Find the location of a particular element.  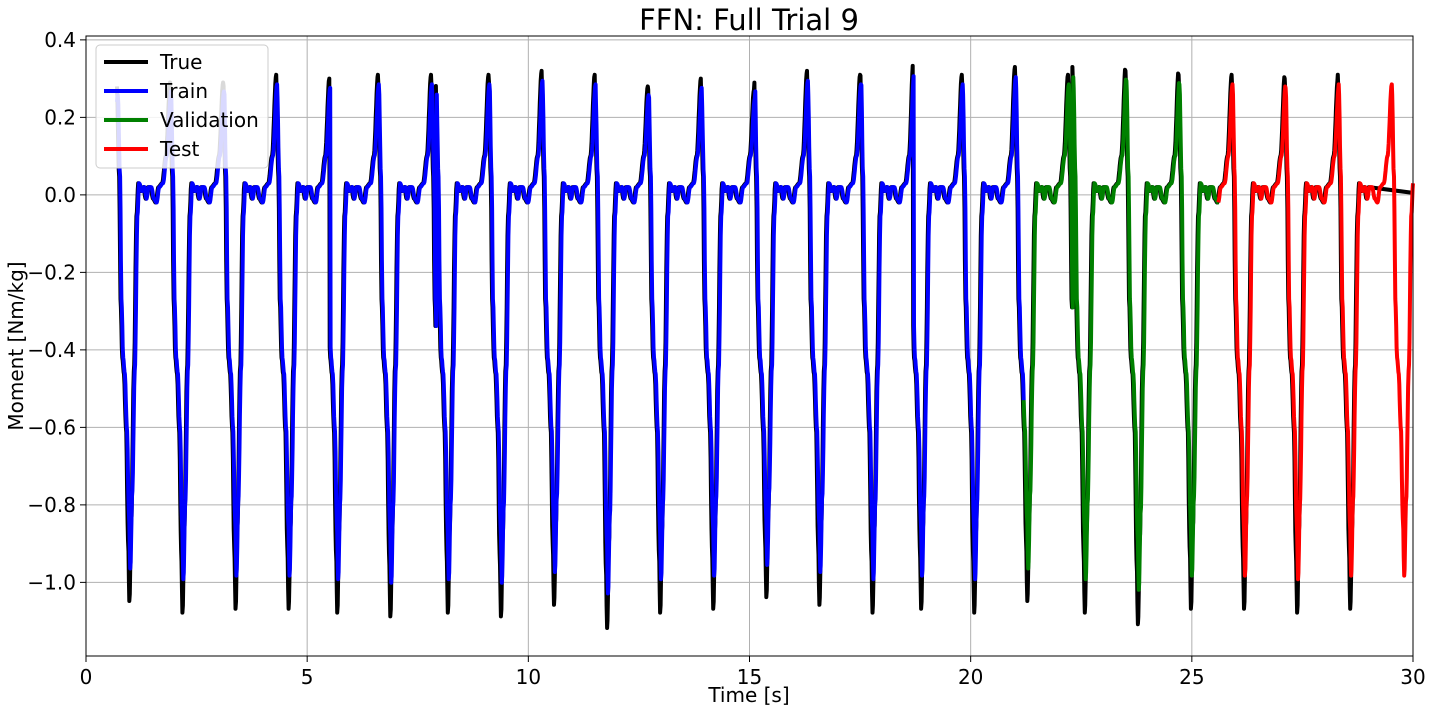

y-axis-ticks: 0.4 0.2 0.0 −0.2 −0.4 −0.6 −0.8 −1.0 is located at coordinates (56, 311).